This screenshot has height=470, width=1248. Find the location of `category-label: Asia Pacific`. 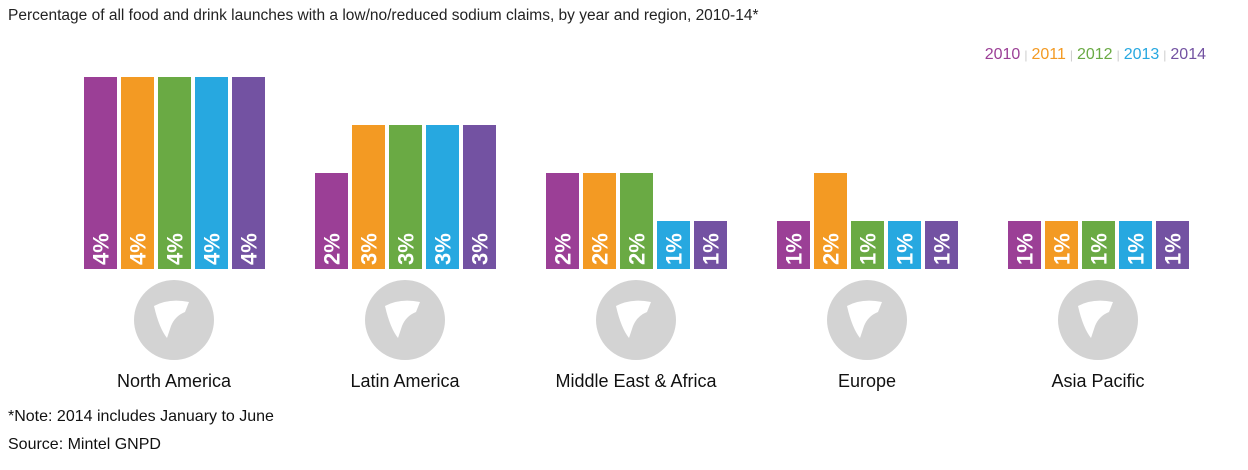

category-label: Asia Pacific is located at coordinates (1097, 381).